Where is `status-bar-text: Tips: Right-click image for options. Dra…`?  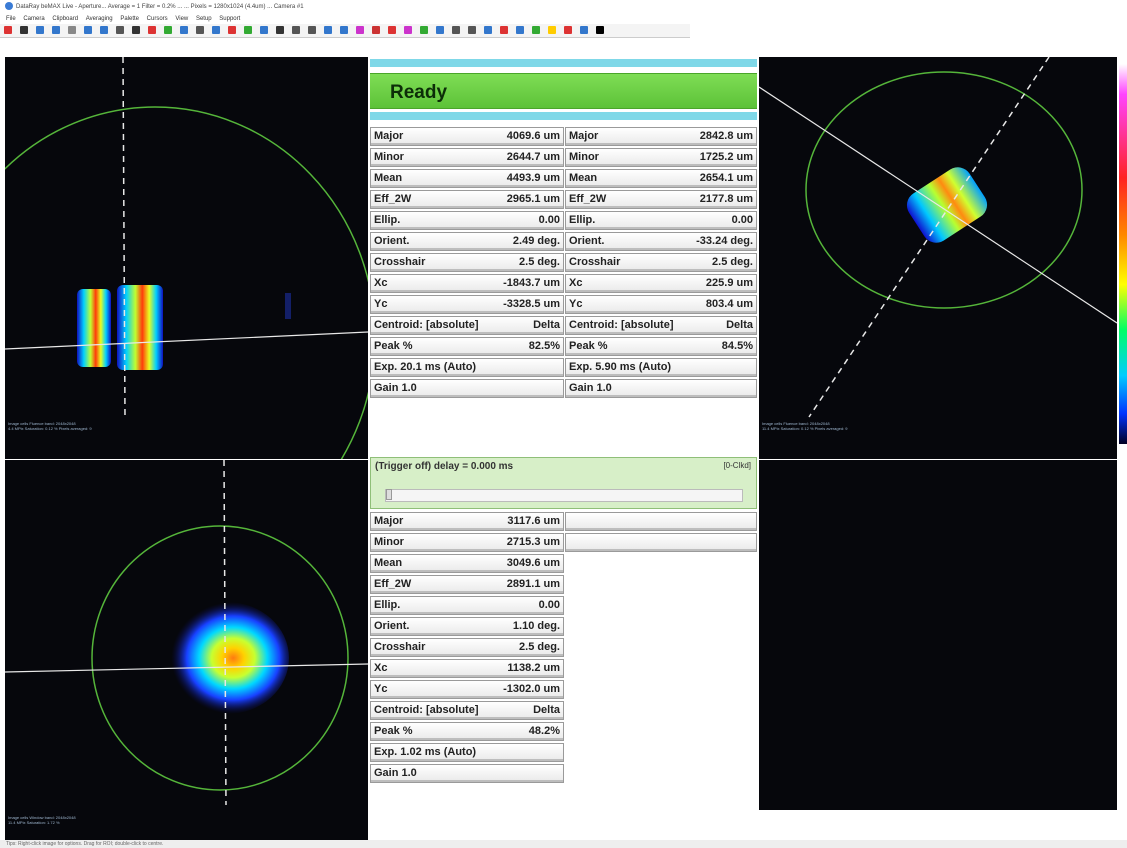
status-bar-text: Tips: Right-click image for options. Dra… is located at coordinates (85, 844).